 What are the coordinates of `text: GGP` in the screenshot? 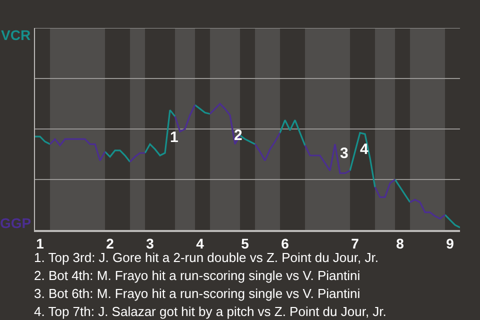 It's located at (16, 223).